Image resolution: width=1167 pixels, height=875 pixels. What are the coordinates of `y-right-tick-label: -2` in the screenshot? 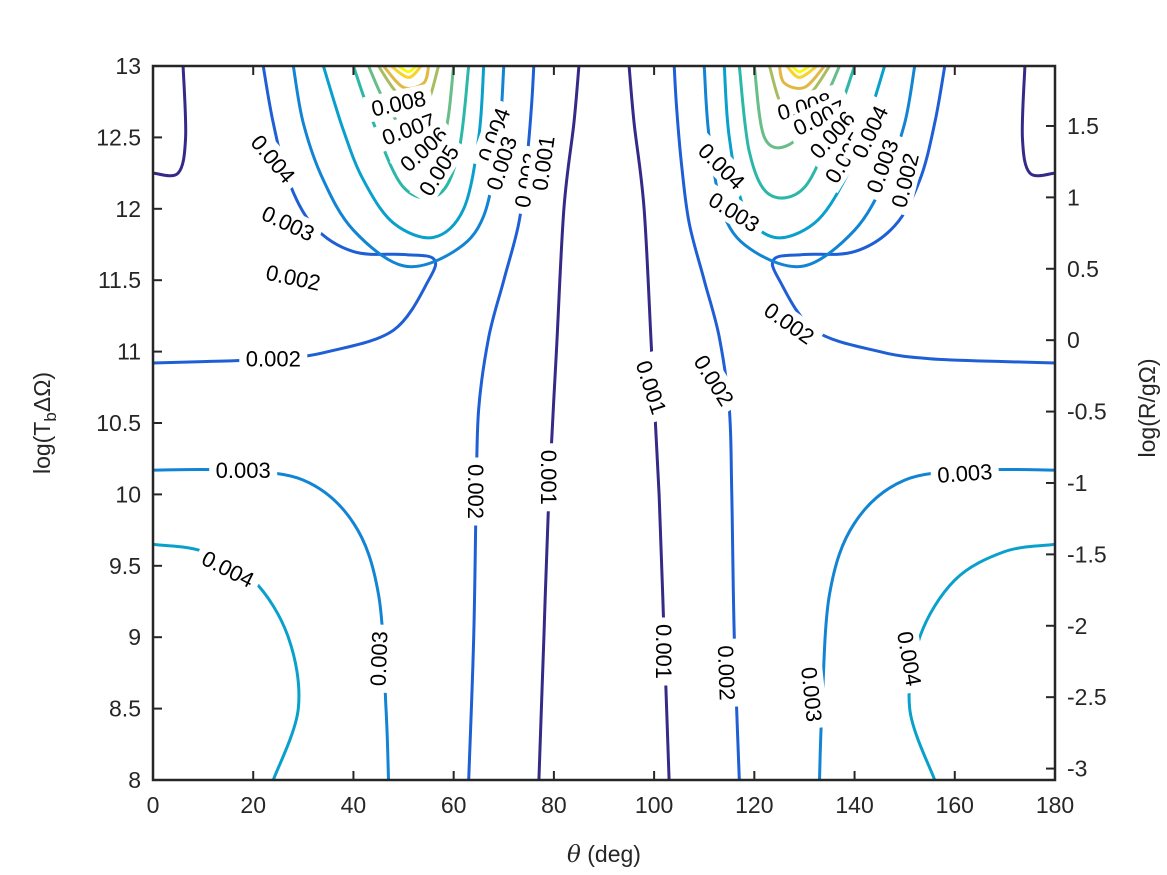 It's located at (1077, 626).